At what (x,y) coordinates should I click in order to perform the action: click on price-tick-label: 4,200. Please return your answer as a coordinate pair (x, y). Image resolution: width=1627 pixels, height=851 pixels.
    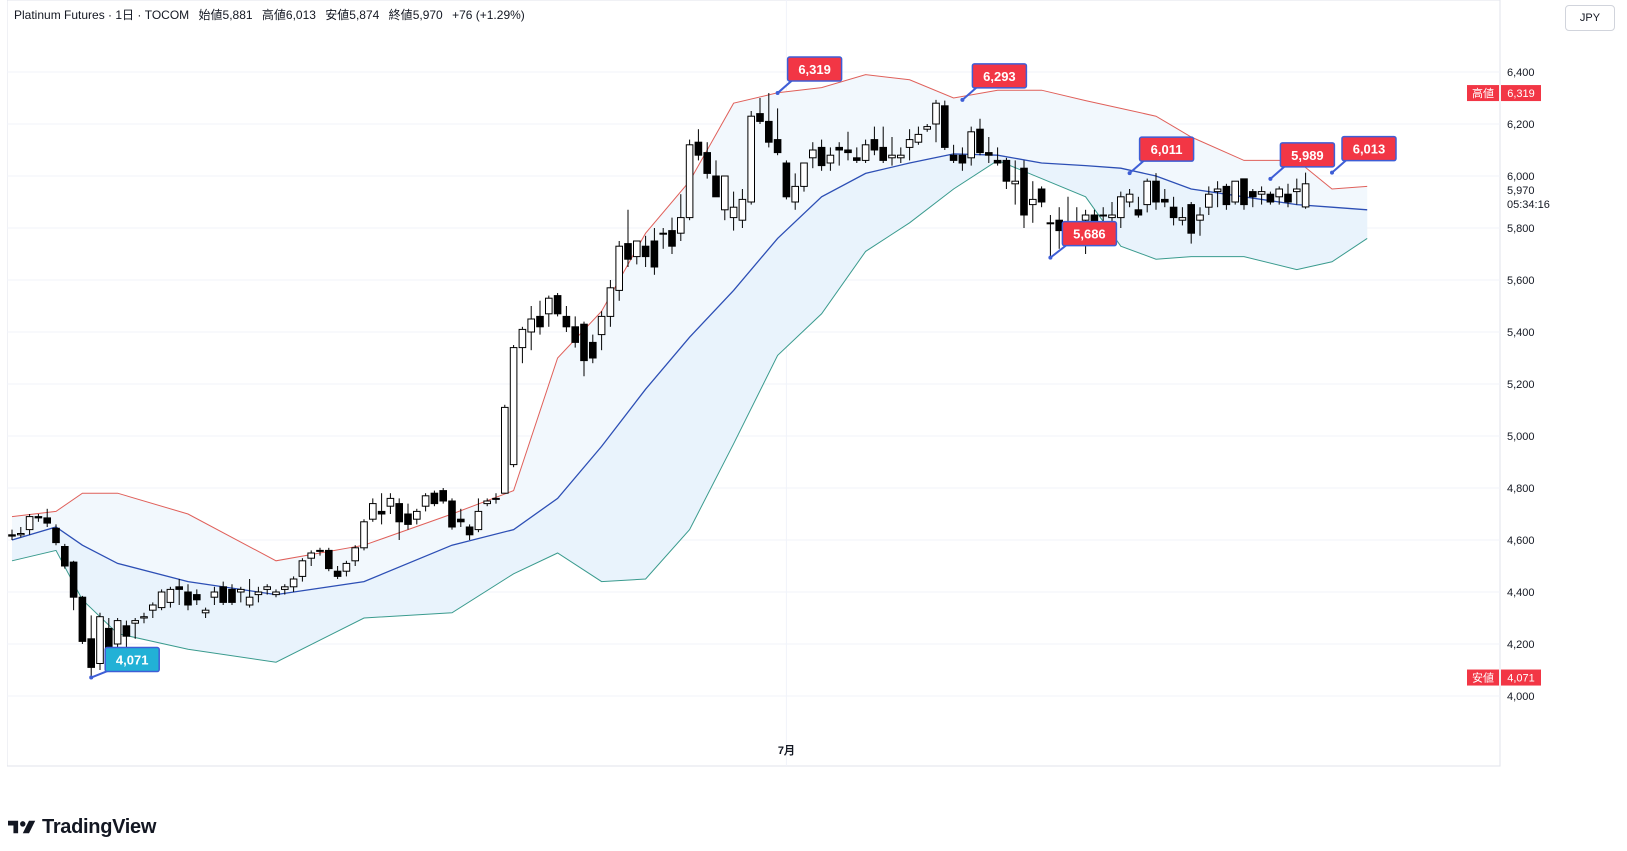
    Looking at the image, I should click on (1521, 645).